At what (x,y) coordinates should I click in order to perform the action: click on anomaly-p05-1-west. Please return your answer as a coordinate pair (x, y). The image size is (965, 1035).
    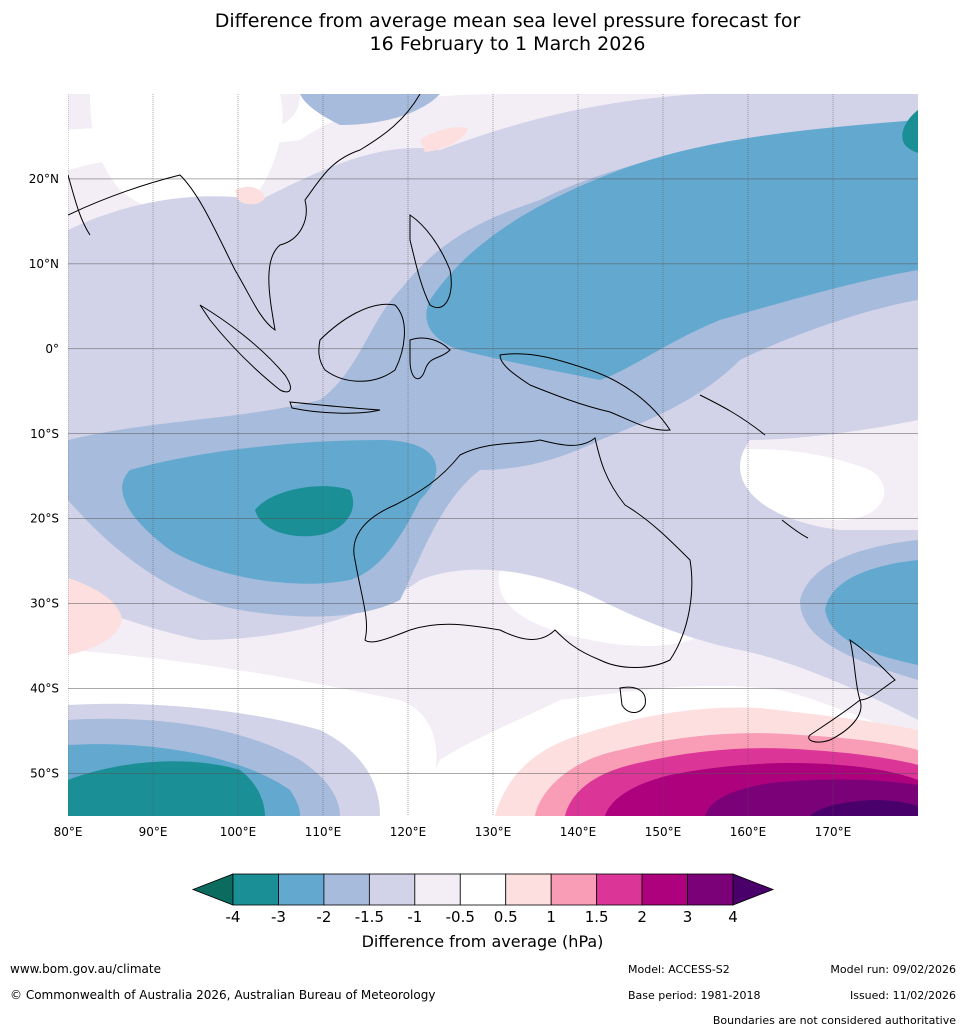
    Looking at the image, I should click on (95, 616).